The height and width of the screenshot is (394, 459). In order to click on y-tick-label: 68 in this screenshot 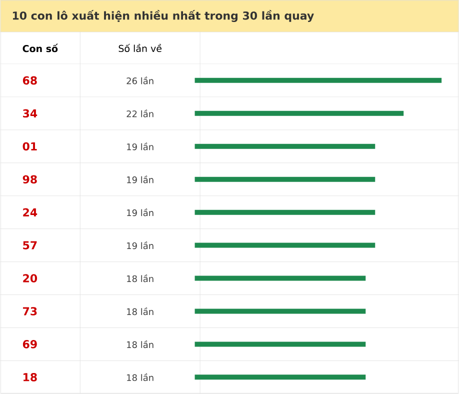, I will do `click(29, 80)`.